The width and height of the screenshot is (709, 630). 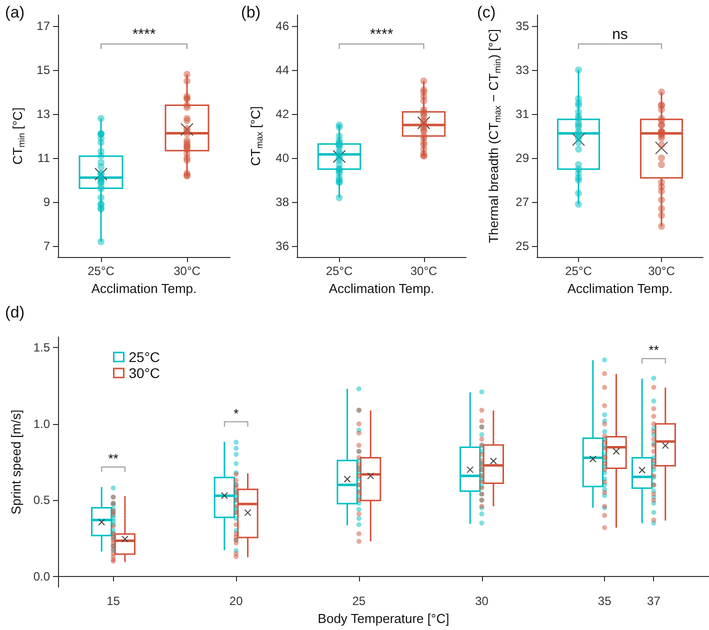 I want to click on y-tick-label: 1.0, so click(x=41, y=423).